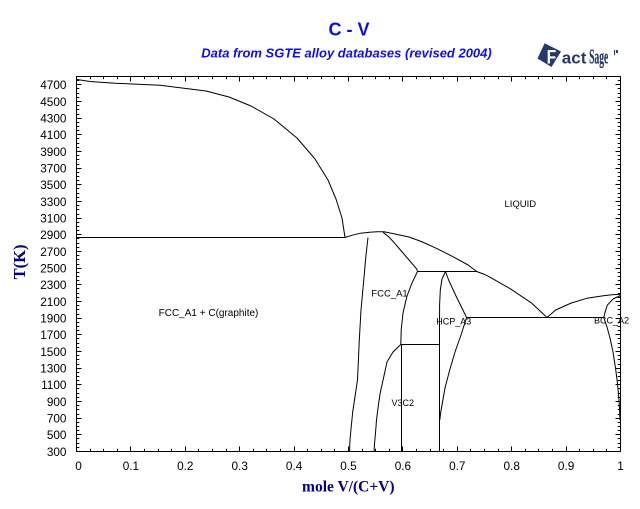  Describe the element at coordinates (53, 119) in the screenshot. I see `svg-text: 4300` at that location.